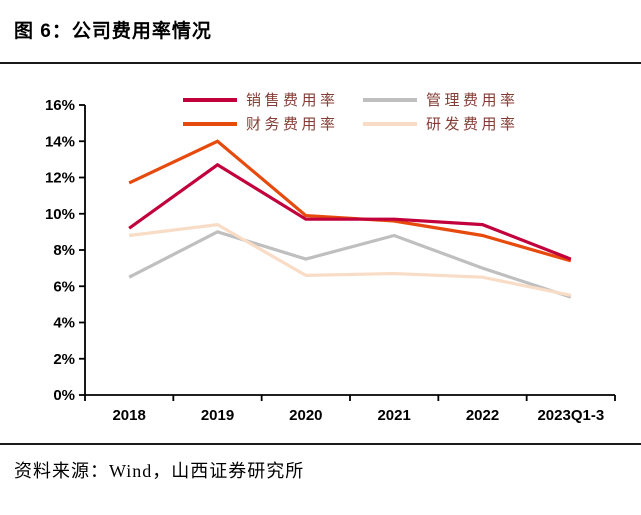  What do you see at coordinates (210, 123) in the screenshot?
I see `legend-swatch-finance` at bounding box center [210, 123].